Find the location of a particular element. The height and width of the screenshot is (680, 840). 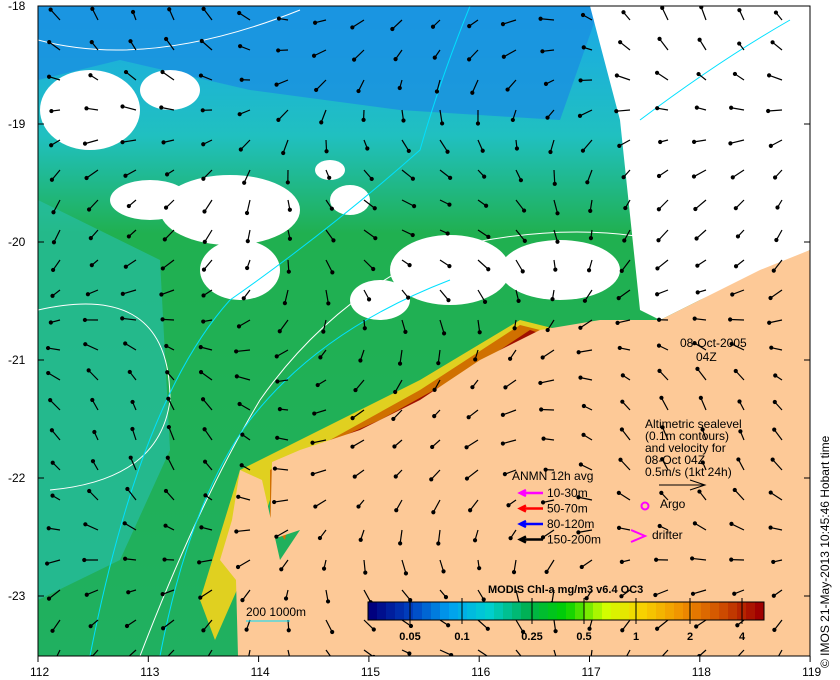

colorbar-tick-label: 0.05 is located at coordinates (409, 637).